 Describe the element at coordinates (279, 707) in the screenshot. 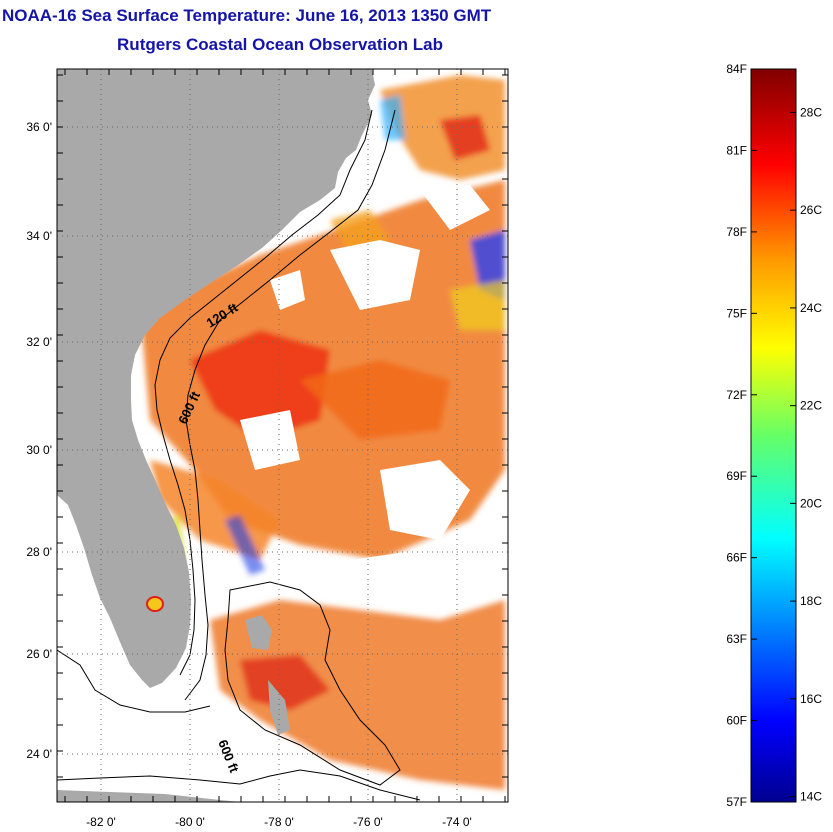

I see `bahamas-islands` at that location.